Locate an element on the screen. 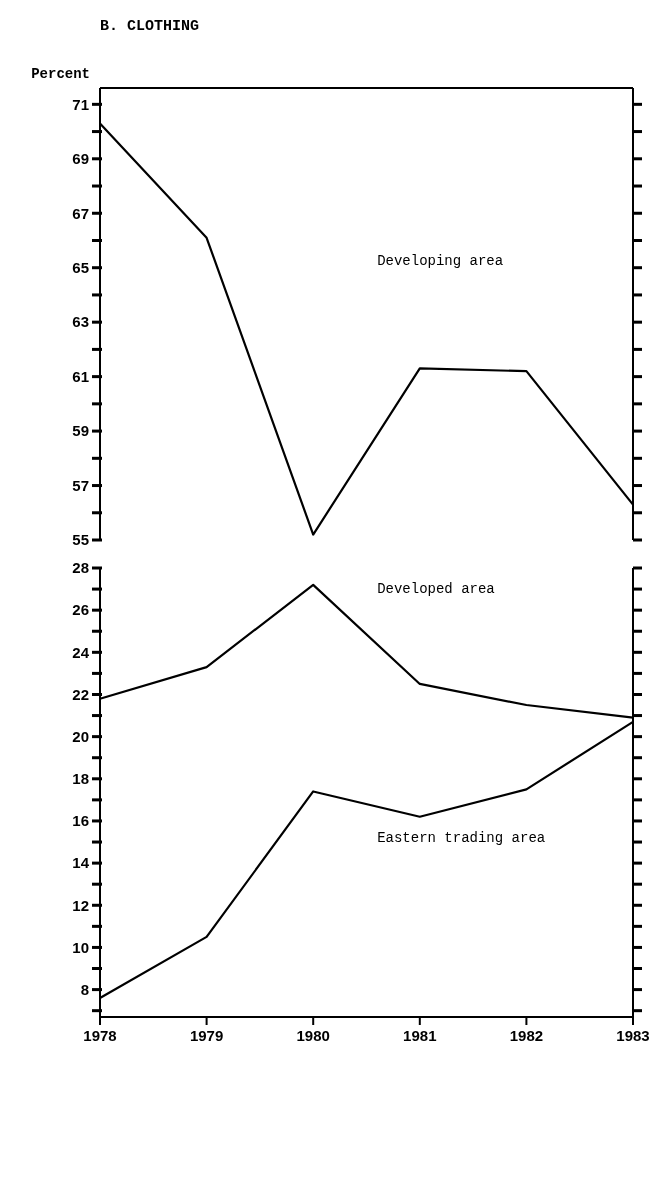 This screenshot has height=1186, width=667. y-tick-label: 57 is located at coordinates (80, 485).